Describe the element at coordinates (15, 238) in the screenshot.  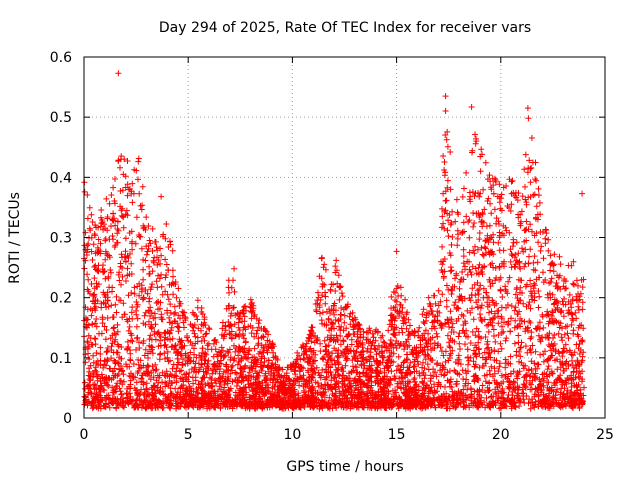
I see `y-axis-label: ROTI / TECUs` at that location.